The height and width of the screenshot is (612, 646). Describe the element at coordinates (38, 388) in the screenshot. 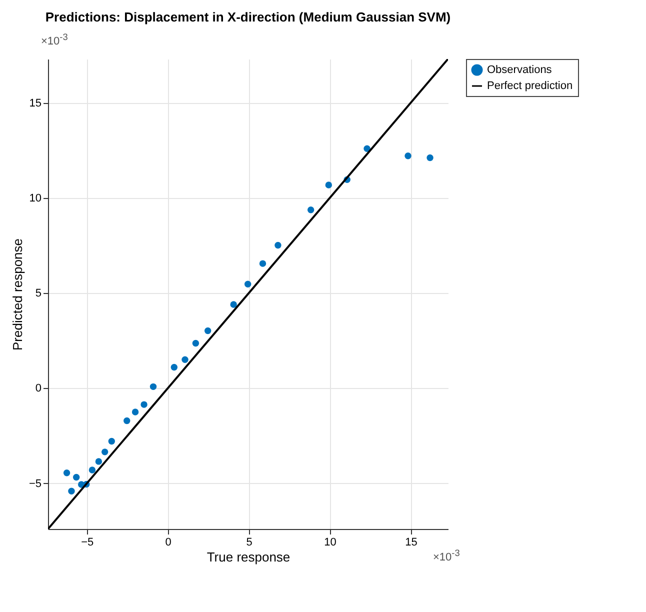

I see `y-tick-label: 0` at that location.